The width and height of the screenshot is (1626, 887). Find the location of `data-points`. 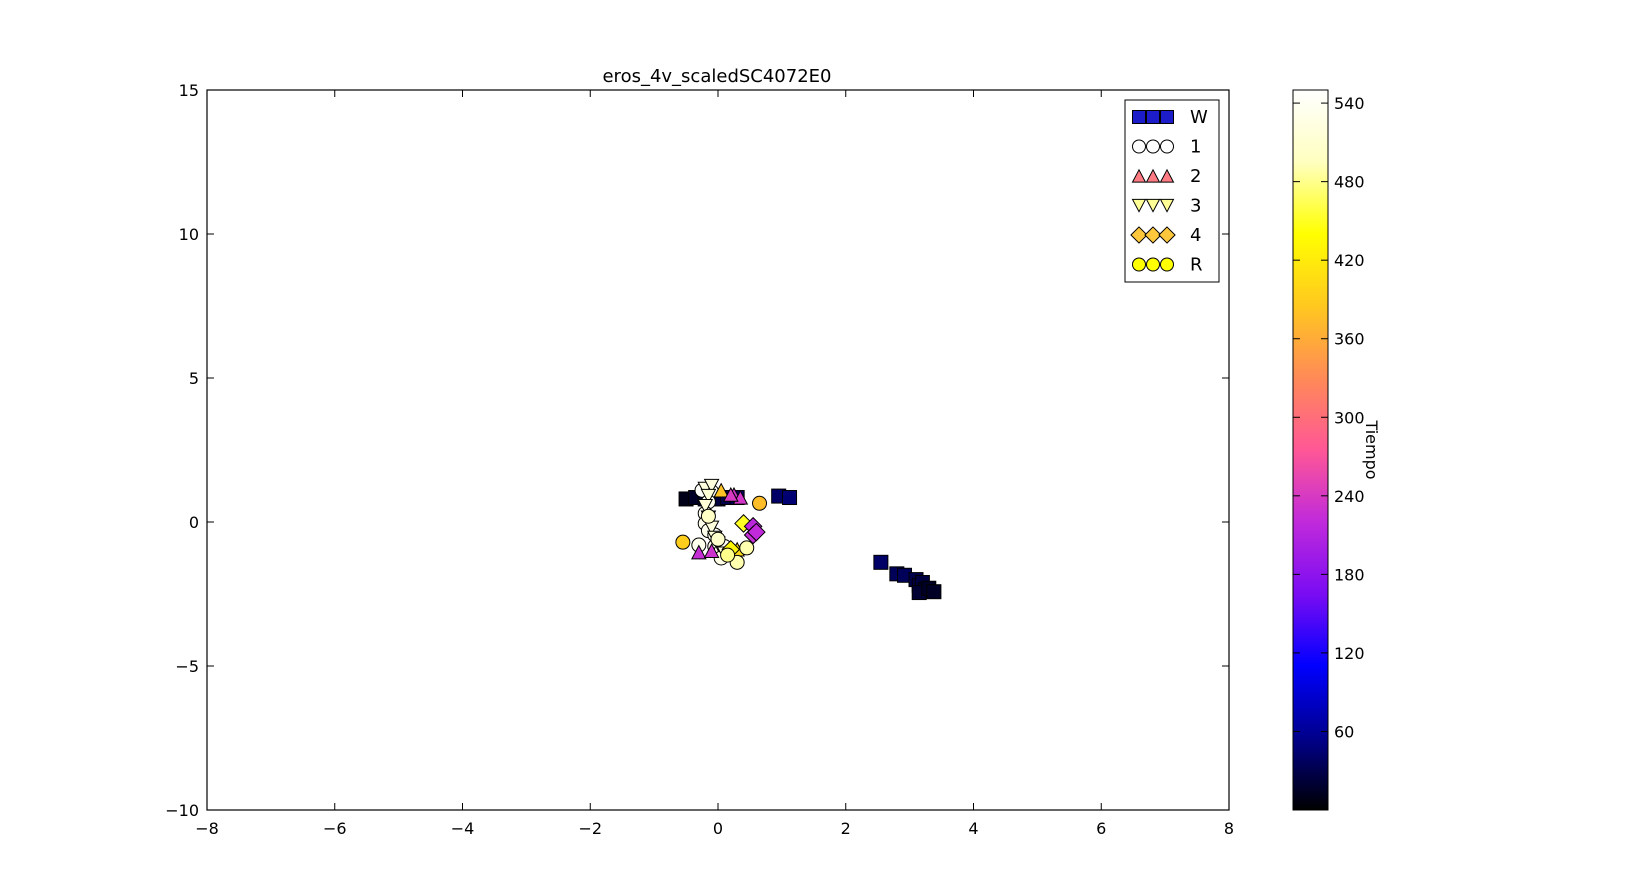

data-points is located at coordinates (808, 539).